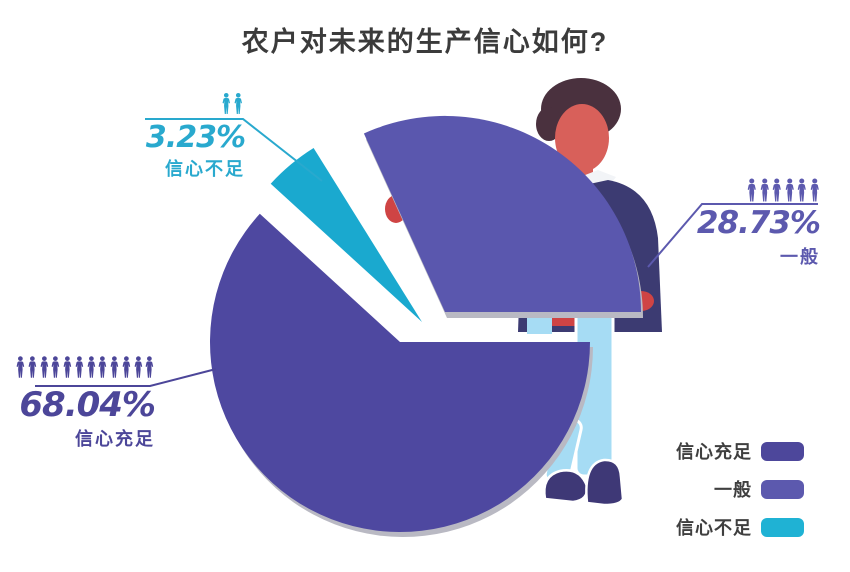 Image resolution: width=850 pixels, height=572 pixels. Describe the element at coordinates (205, 168) in the screenshot. I see `category-low-confidence: 信心不足` at that location.